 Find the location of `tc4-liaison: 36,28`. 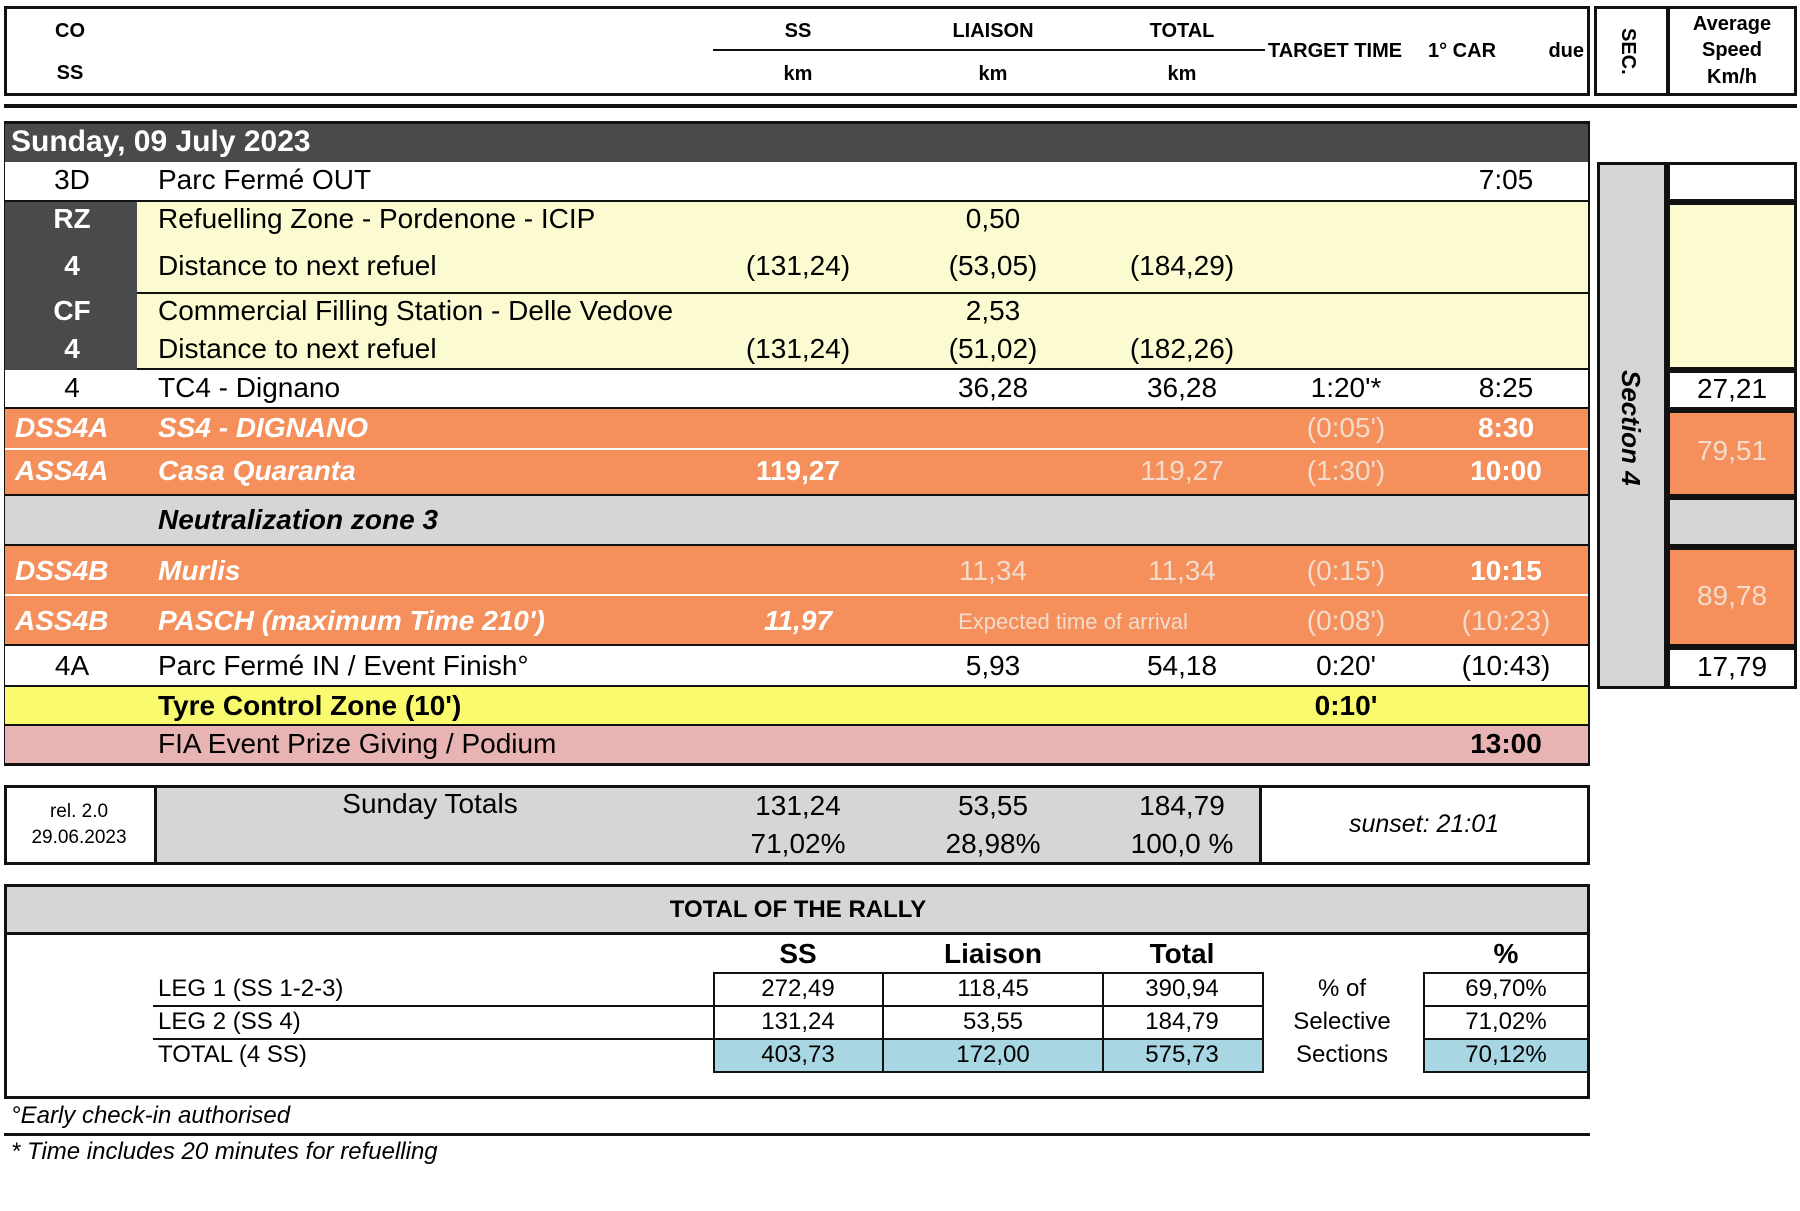

tc4-liaison: 36,28 is located at coordinates (993, 387).